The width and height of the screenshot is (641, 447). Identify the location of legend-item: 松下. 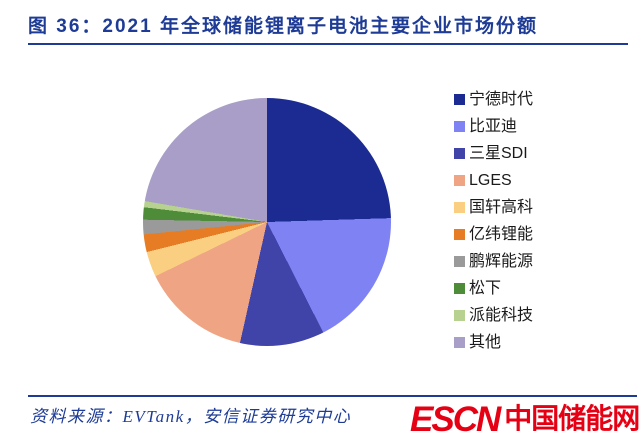
(493, 288).